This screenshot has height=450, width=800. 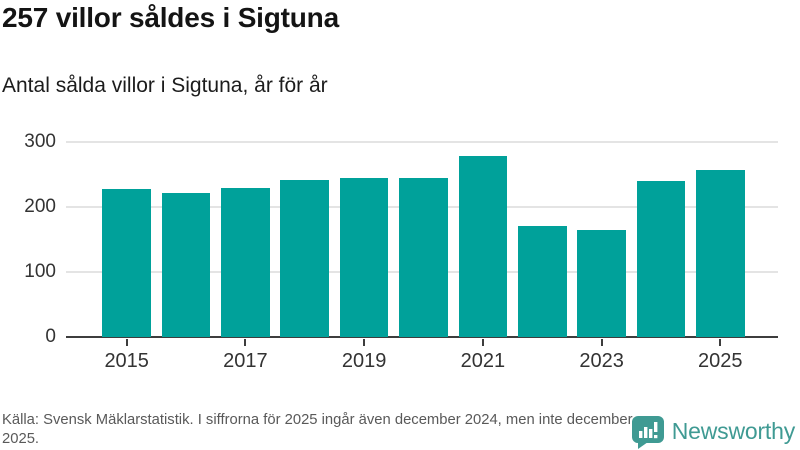 What do you see at coordinates (422, 361) in the screenshot?
I see `x-axis: 2015 2017 2019 2021 2023 2025` at bounding box center [422, 361].